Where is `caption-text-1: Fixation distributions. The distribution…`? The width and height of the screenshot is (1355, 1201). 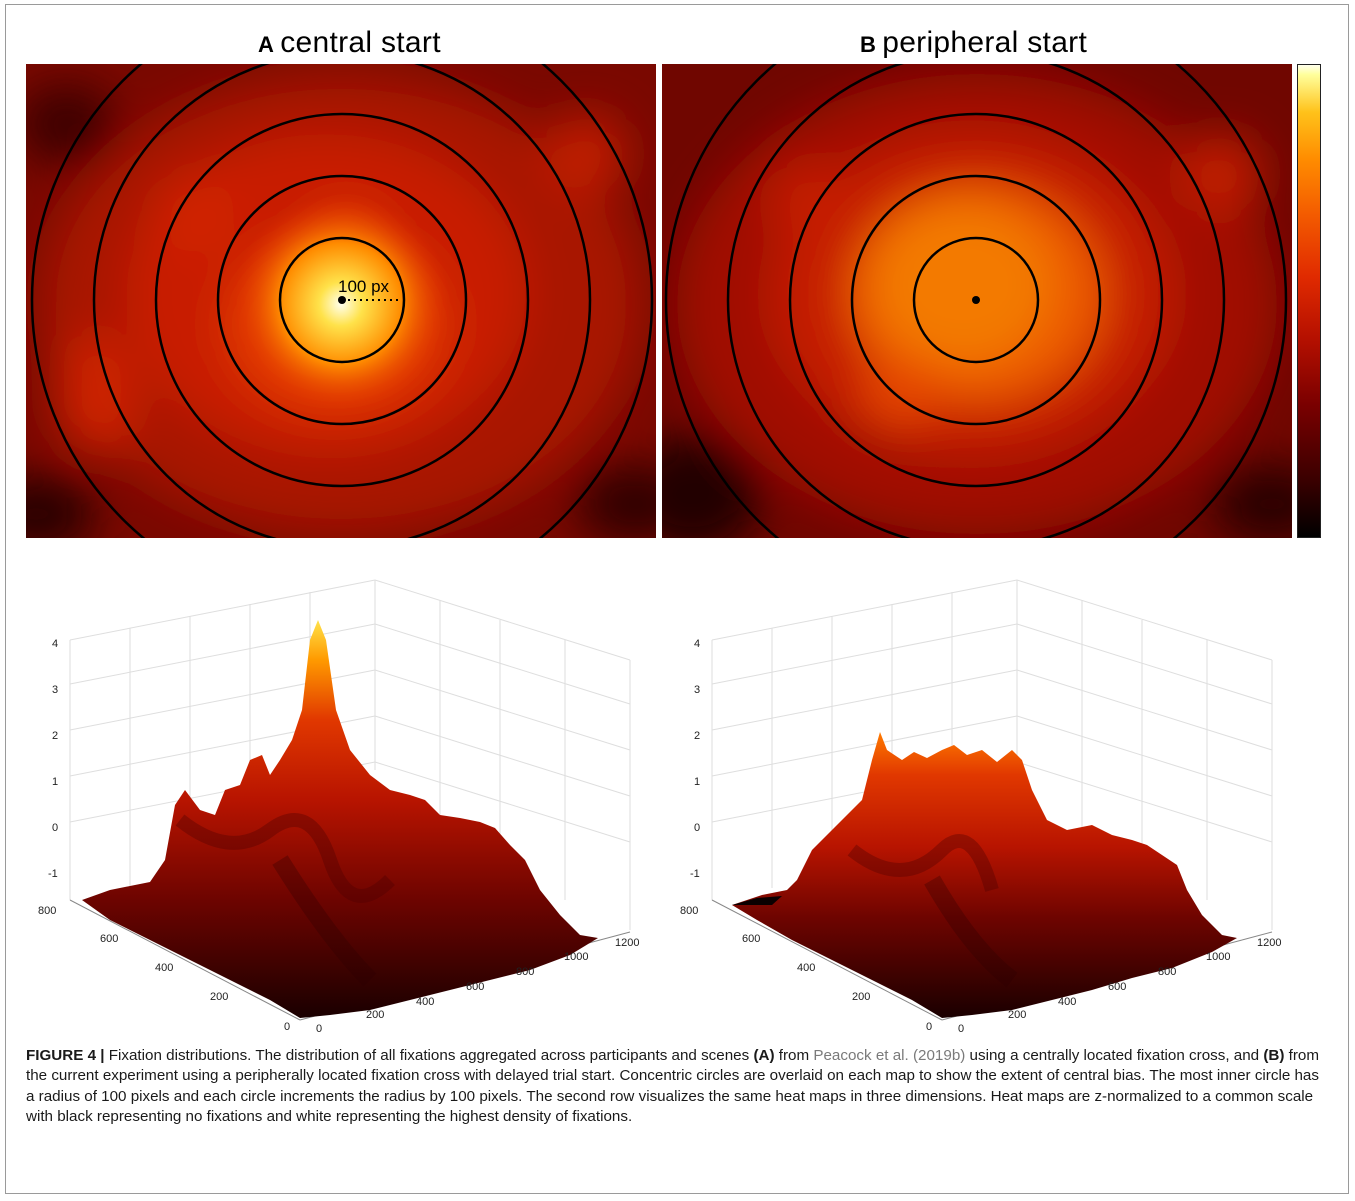 caption-text-1: Fixation distributions. The distribution… is located at coordinates (429, 1055).